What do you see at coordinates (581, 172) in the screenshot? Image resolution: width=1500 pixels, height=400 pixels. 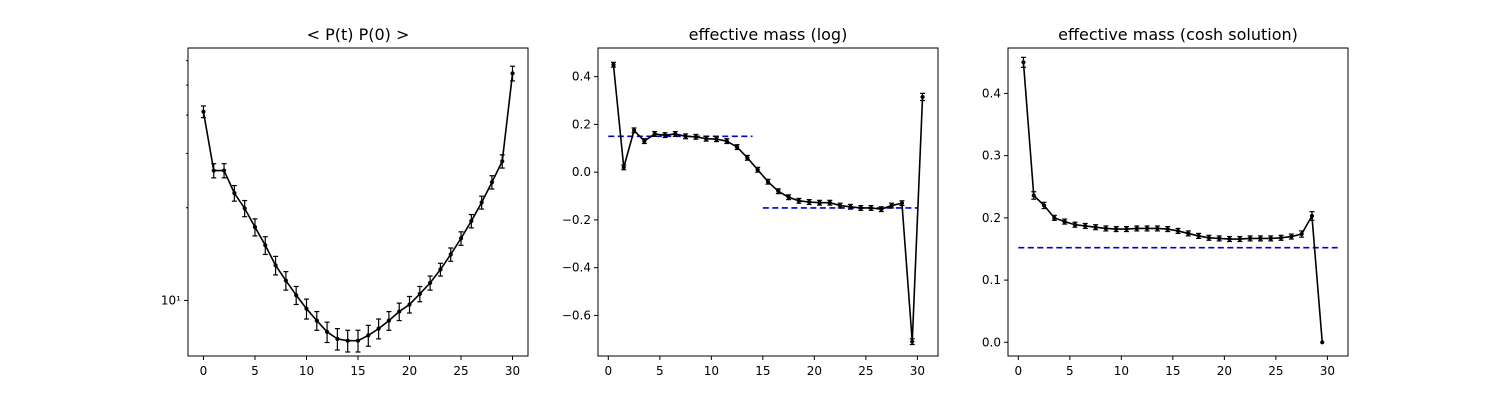 I see `y-tick-label: 0.0` at bounding box center [581, 172].